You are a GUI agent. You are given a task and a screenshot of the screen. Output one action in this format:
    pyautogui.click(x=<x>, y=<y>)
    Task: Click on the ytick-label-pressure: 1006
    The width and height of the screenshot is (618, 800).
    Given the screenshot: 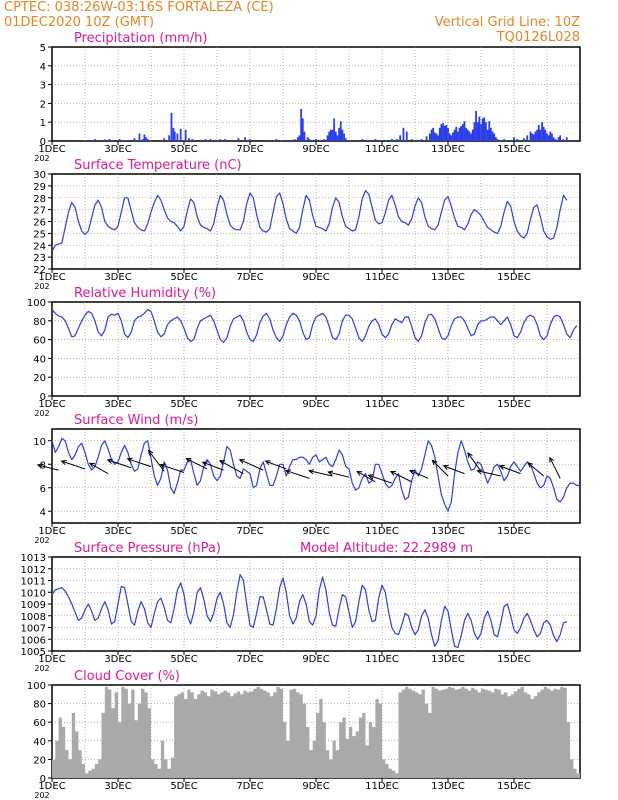 What is the action you would take?
    pyautogui.click(x=33, y=640)
    